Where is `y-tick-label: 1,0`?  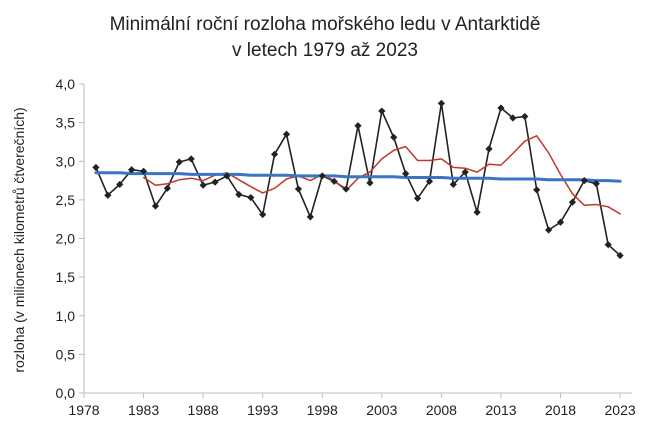
y-tick-label: 1,0 is located at coordinates (66, 316).